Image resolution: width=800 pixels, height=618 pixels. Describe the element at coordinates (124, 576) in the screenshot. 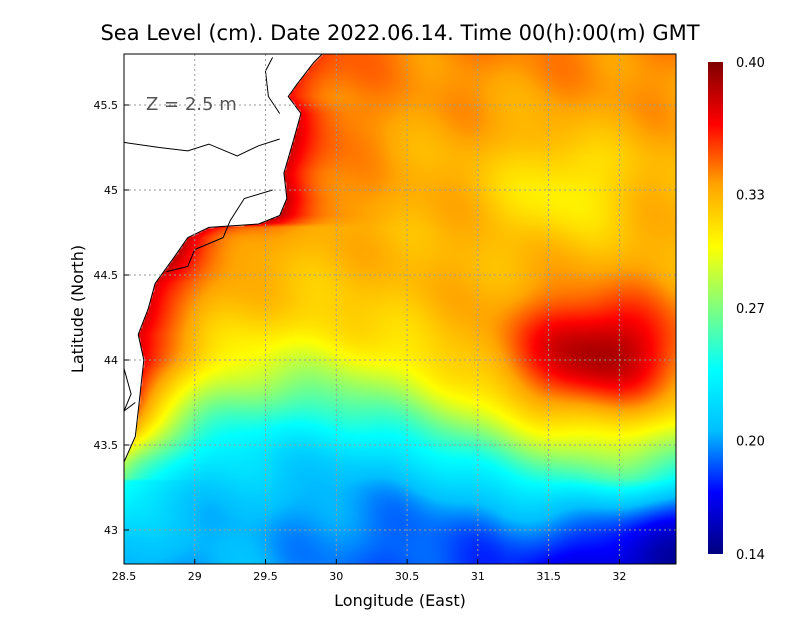

I see `x-tick-label: 28.5` at that location.